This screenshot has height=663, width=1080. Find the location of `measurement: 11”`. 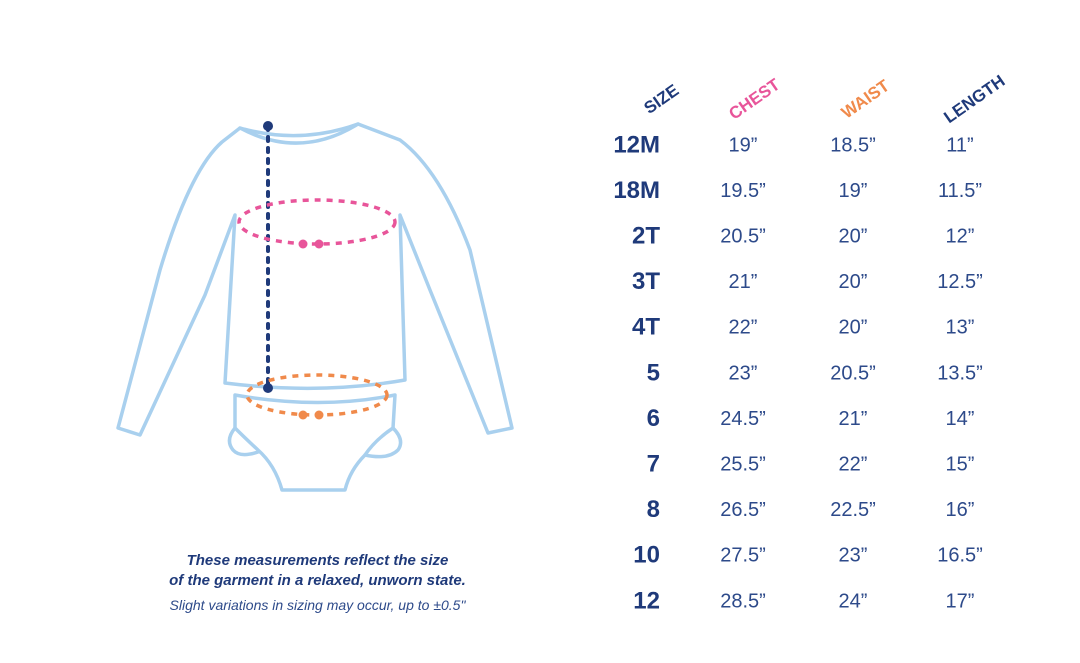

measurement: 11” is located at coordinates (959, 145).